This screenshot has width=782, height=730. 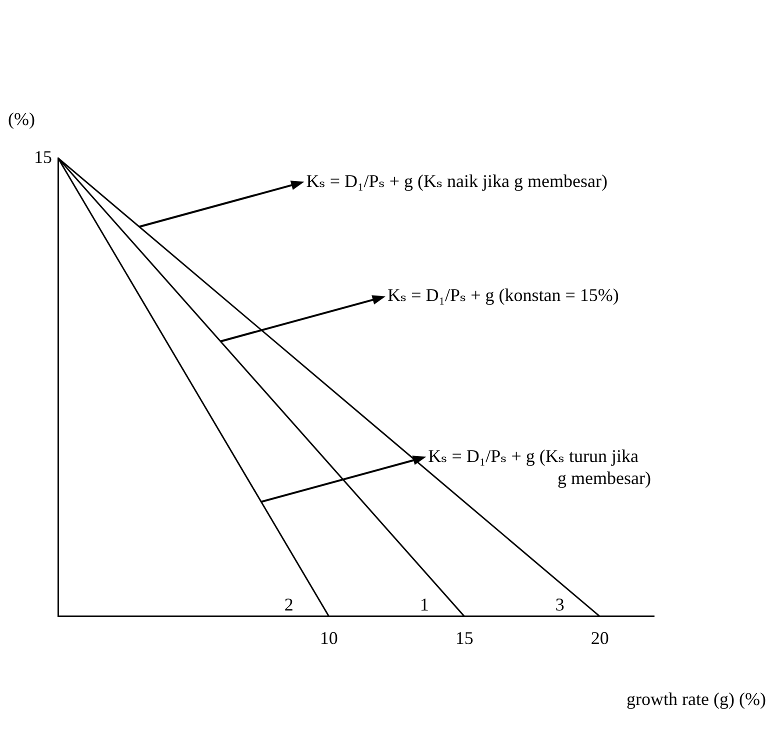 I want to click on annotation: Kₛ = D₁/Pₛ + g (Kₛ naik jika g membesar), so click(x=457, y=181).